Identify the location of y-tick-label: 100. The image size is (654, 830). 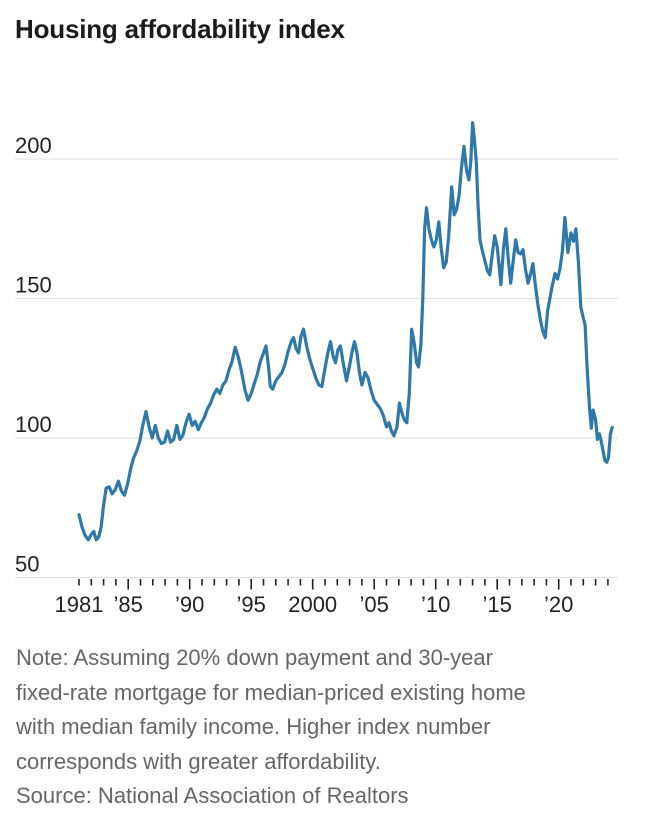
(33, 424).